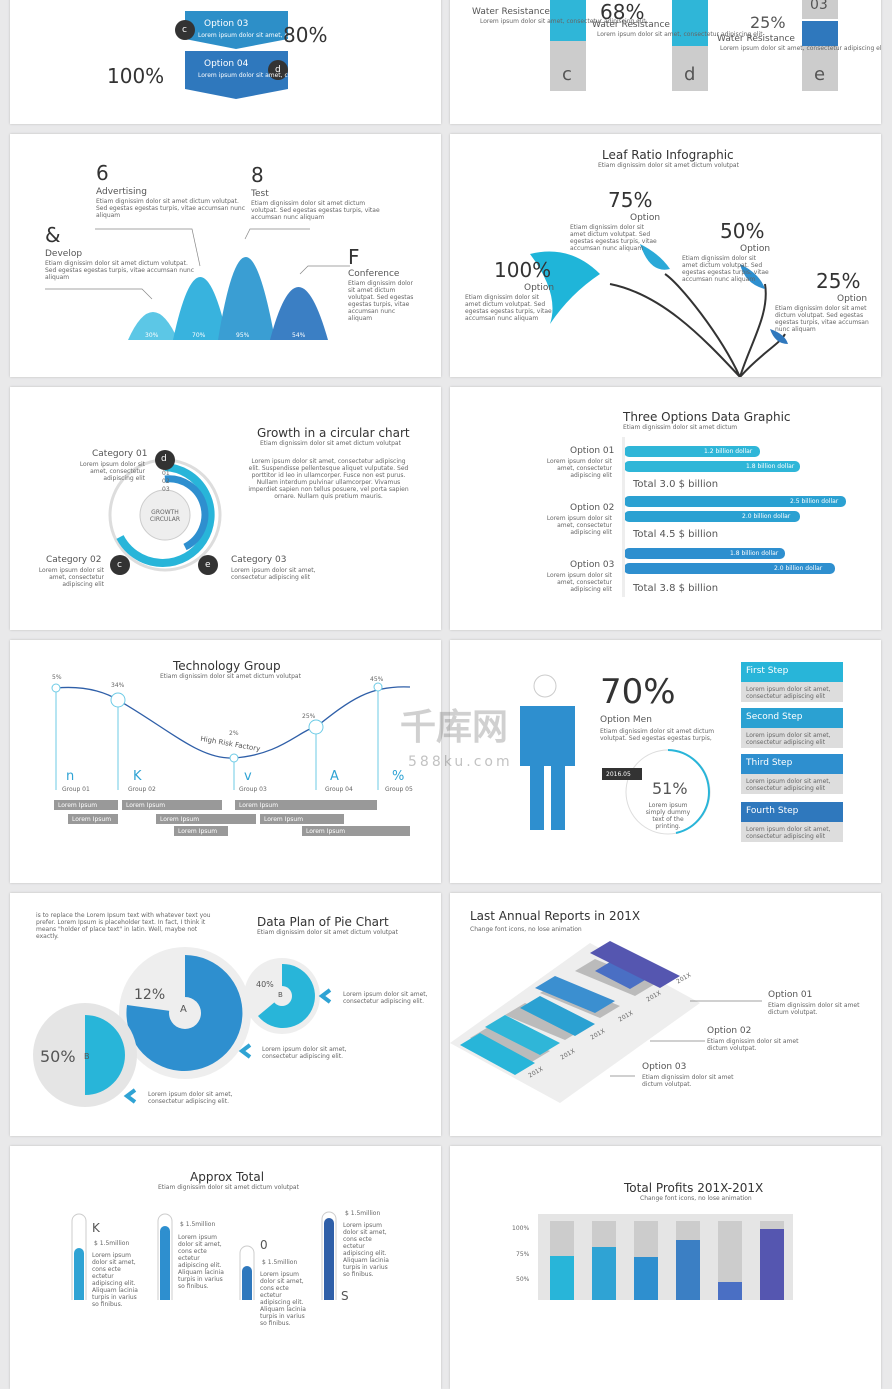  What do you see at coordinates (199, 335) in the screenshot?
I see `text: 70%` at bounding box center [199, 335].